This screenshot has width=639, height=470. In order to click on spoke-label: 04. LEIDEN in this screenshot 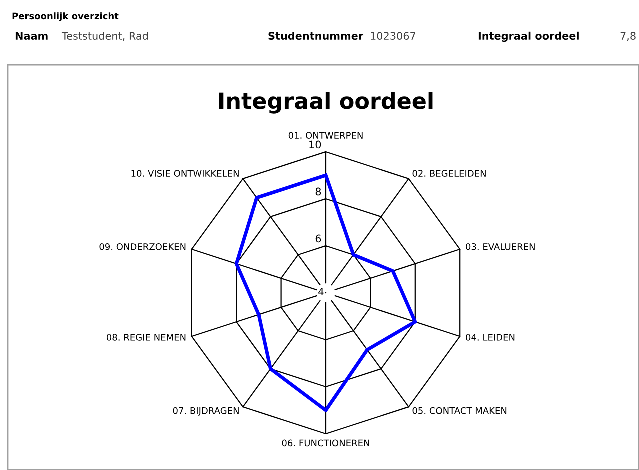, I will do `click(490, 337)`.